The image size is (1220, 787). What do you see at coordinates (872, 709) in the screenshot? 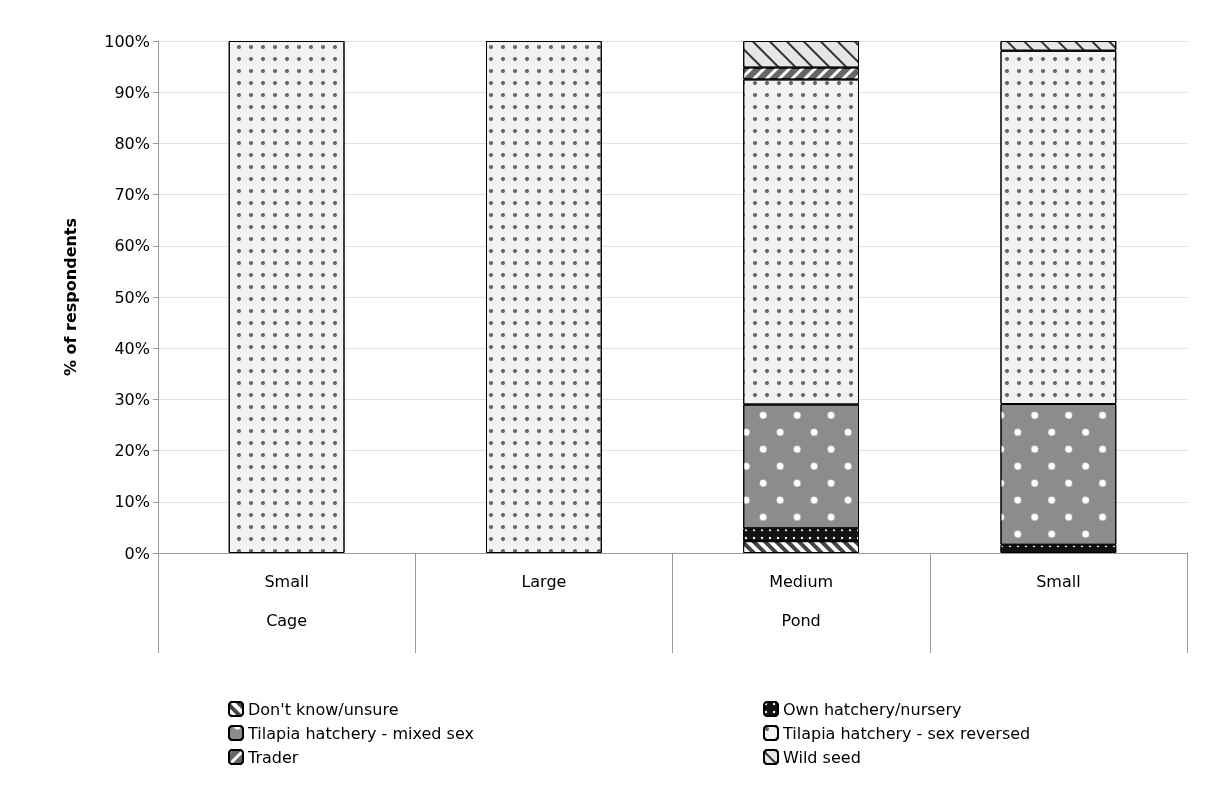
I see `legend-label: Own hatchery/nursery` at bounding box center [872, 709].